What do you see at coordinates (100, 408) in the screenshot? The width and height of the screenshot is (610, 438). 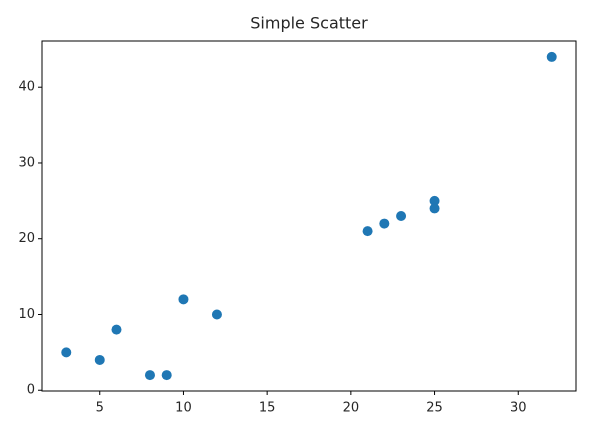 I see `x-tick-label: 5` at bounding box center [100, 408].